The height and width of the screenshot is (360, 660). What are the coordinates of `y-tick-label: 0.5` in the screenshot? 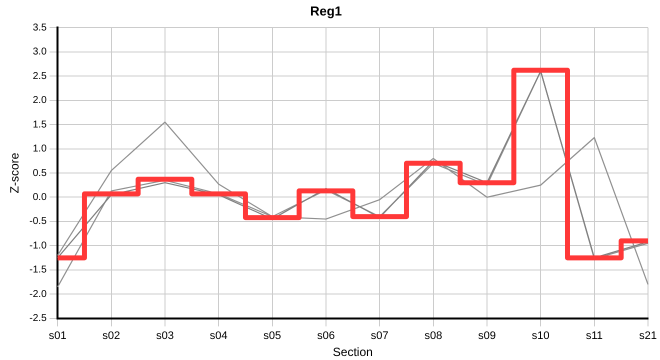 It's located at (40, 173).